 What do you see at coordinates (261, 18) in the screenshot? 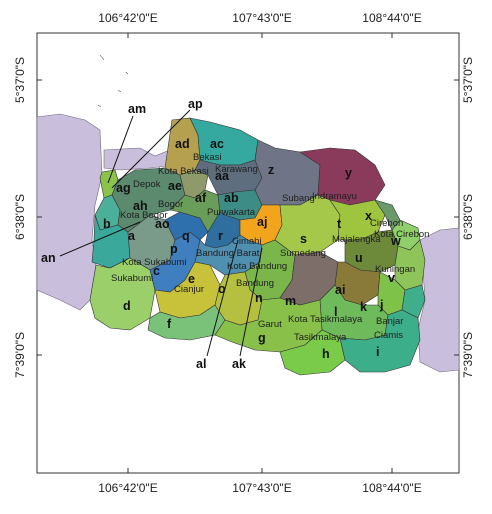
I see `coord-top-2: 107°43'0"E` at bounding box center [261, 18].